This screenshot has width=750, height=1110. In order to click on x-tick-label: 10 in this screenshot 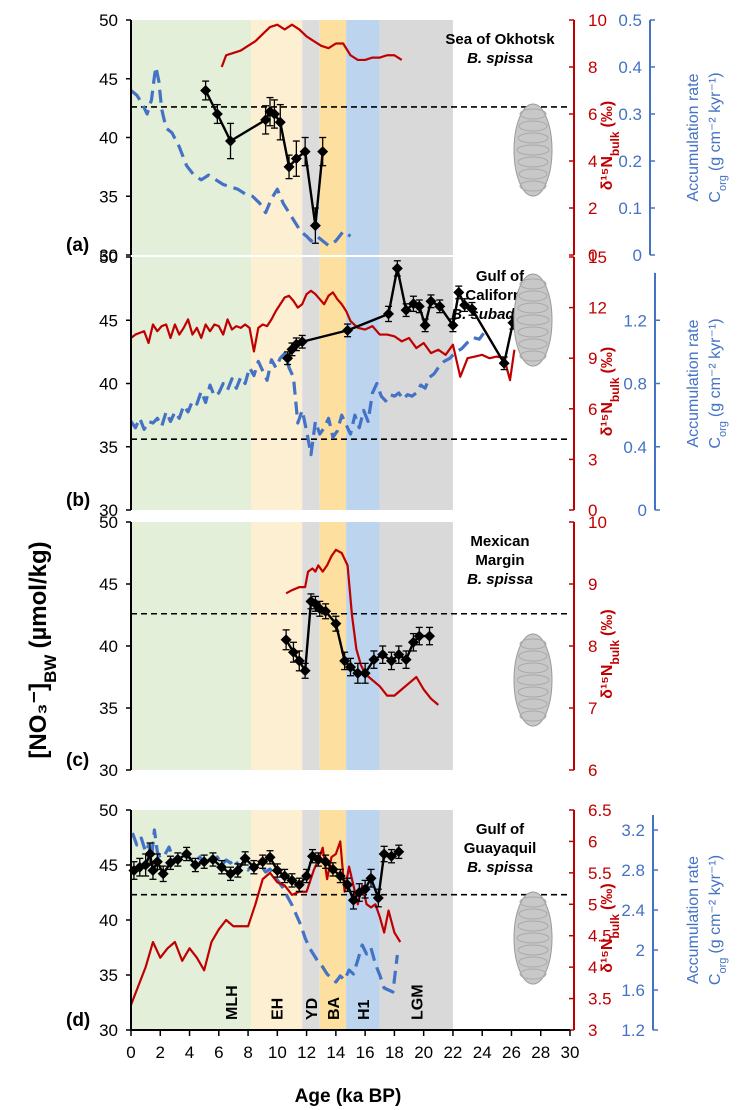, I will do `click(277, 1052)`.